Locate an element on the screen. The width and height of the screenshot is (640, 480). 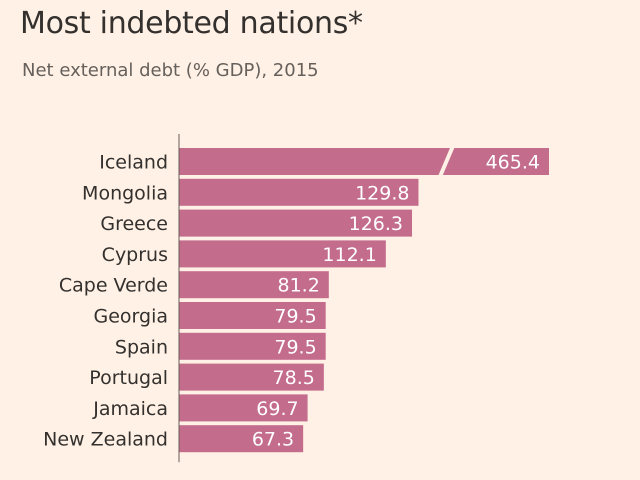
bar-cape-verde is located at coordinates (254, 285).